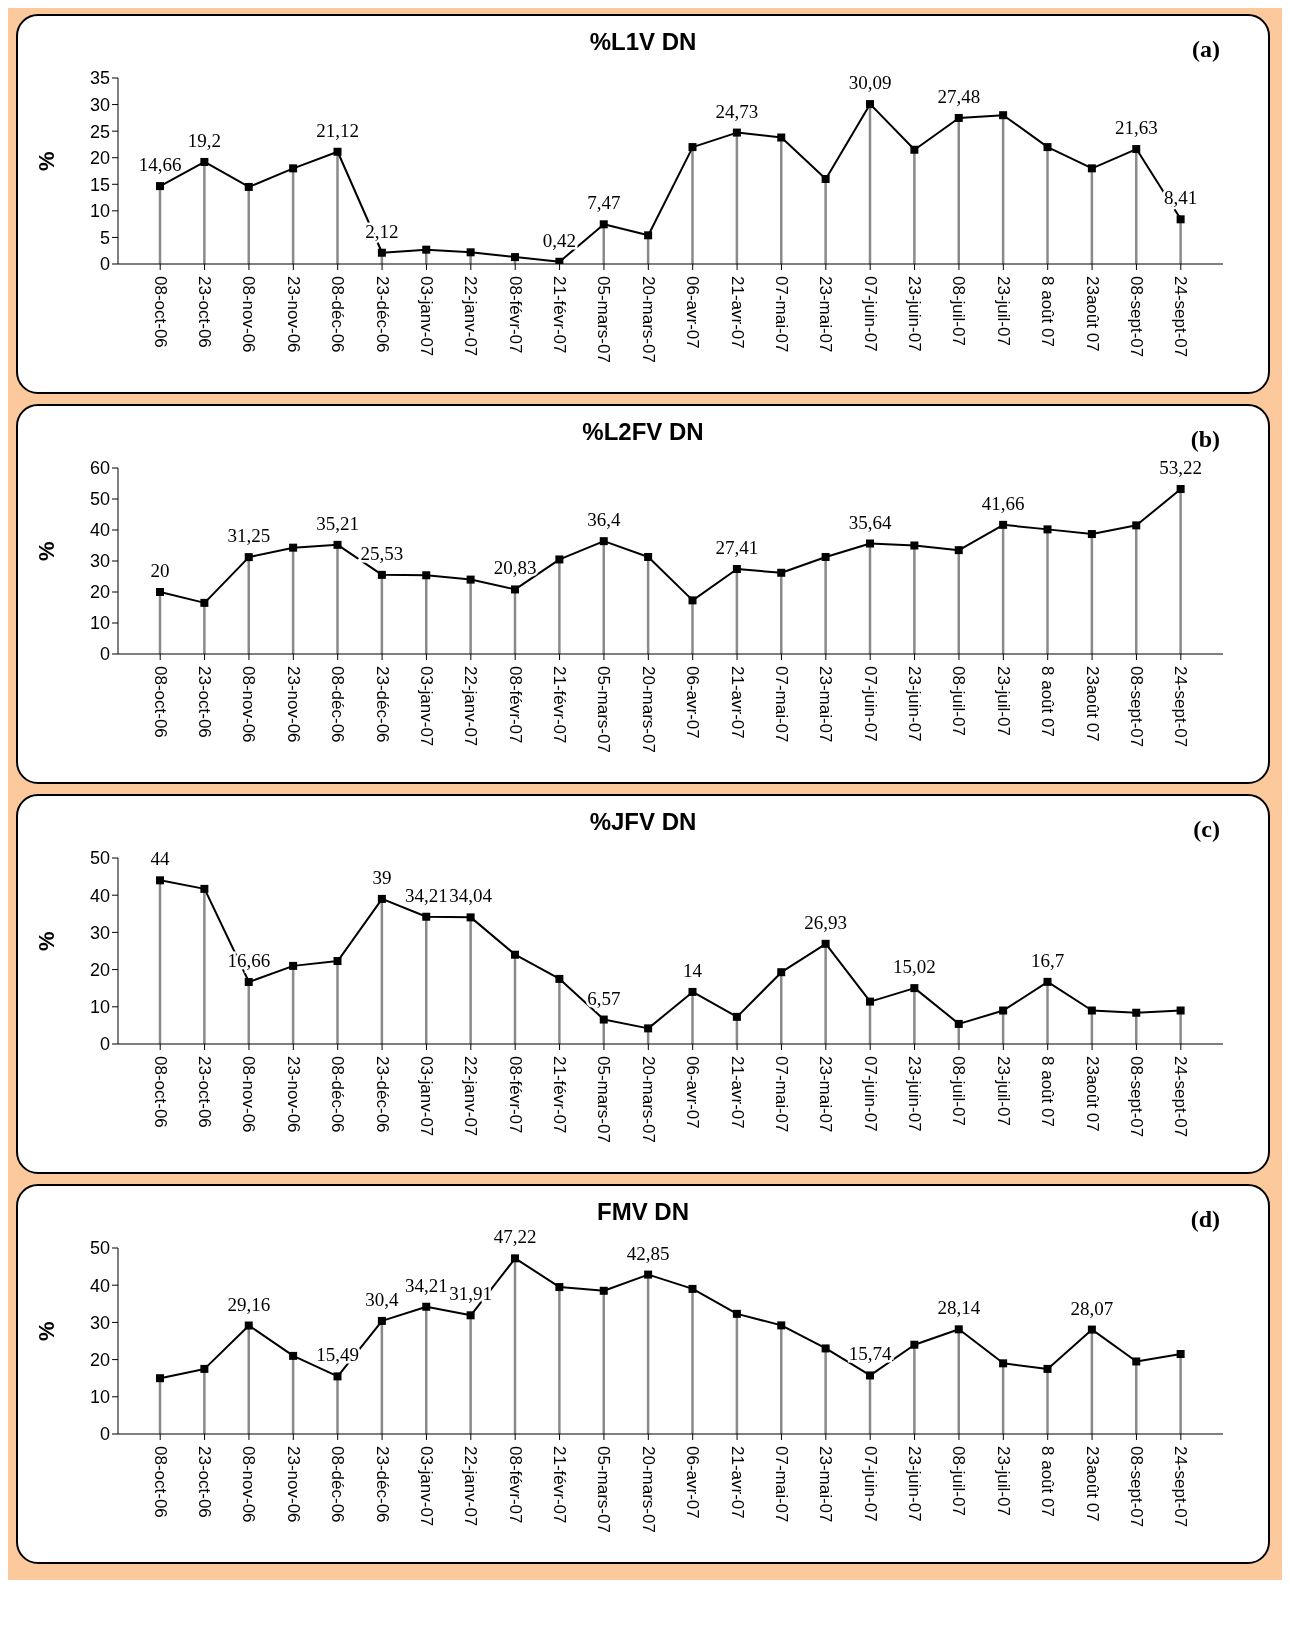 The width and height of the screenshot is (1290, 1627). I want to click on data-label: 53,22, so click(1180, 468).